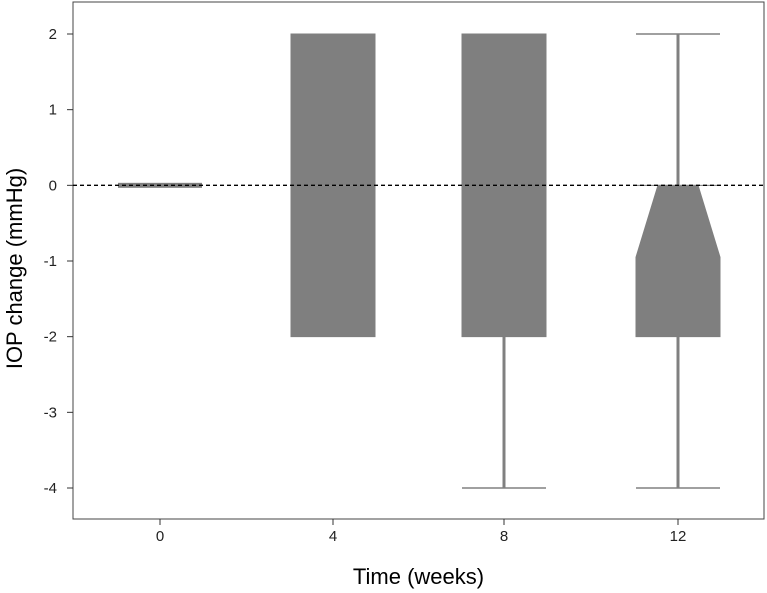  I want to click on y-tick-label: 1, so click(53, 110).